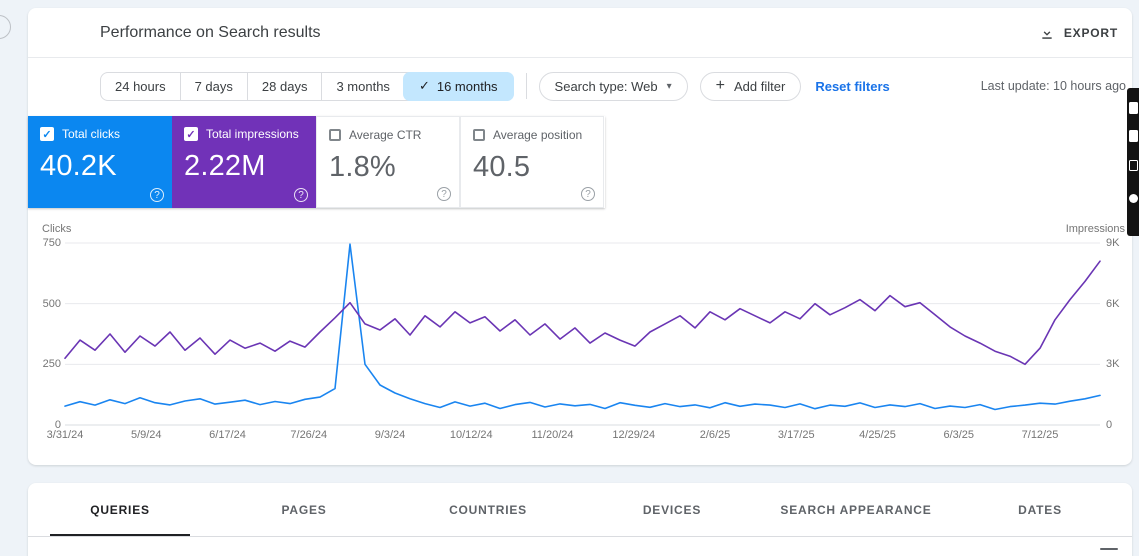 The image size is (1139, 556). I want to click on x-axis-tick: 10/12/24, so click(471, 435).